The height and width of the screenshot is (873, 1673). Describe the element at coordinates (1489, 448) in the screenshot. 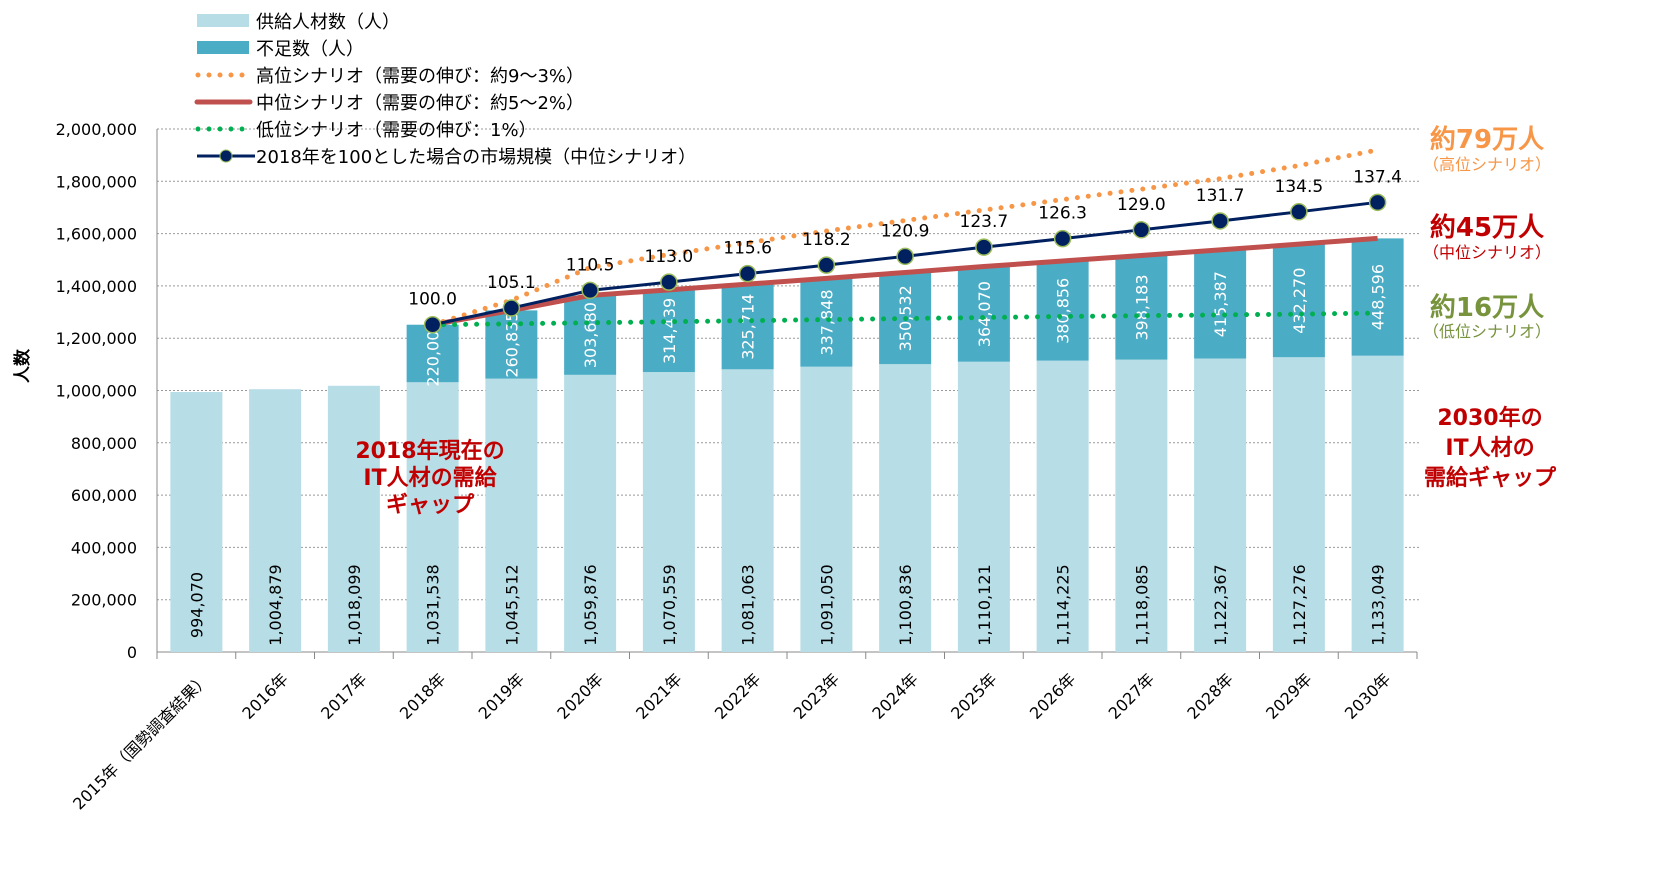

I see `annotation-gap-2030: IT人材の` at that location.